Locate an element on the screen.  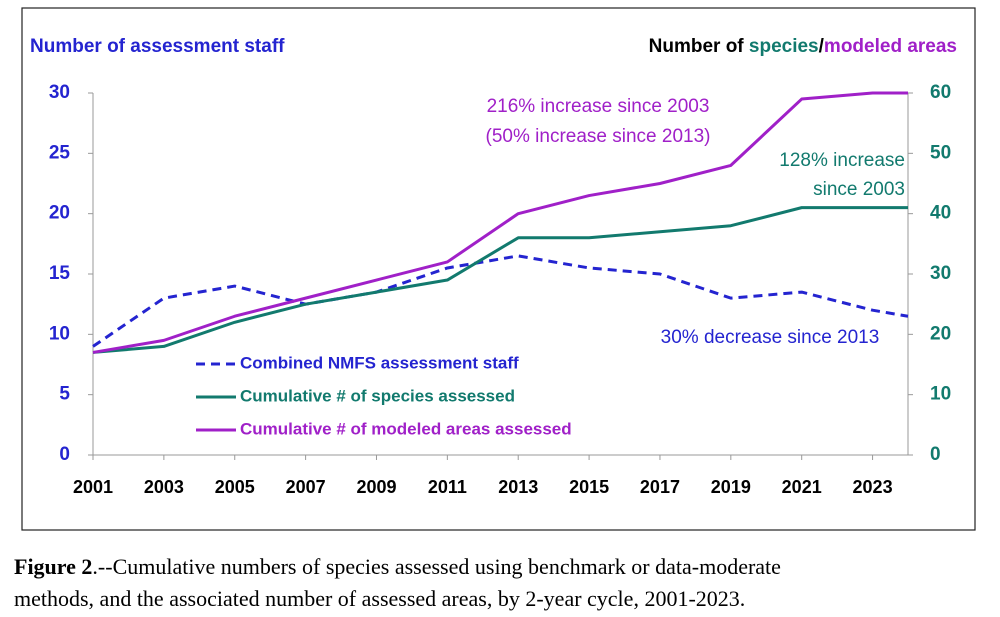
legend-label: Combined NMFS assessment staff is located at coordinates (379, 362).